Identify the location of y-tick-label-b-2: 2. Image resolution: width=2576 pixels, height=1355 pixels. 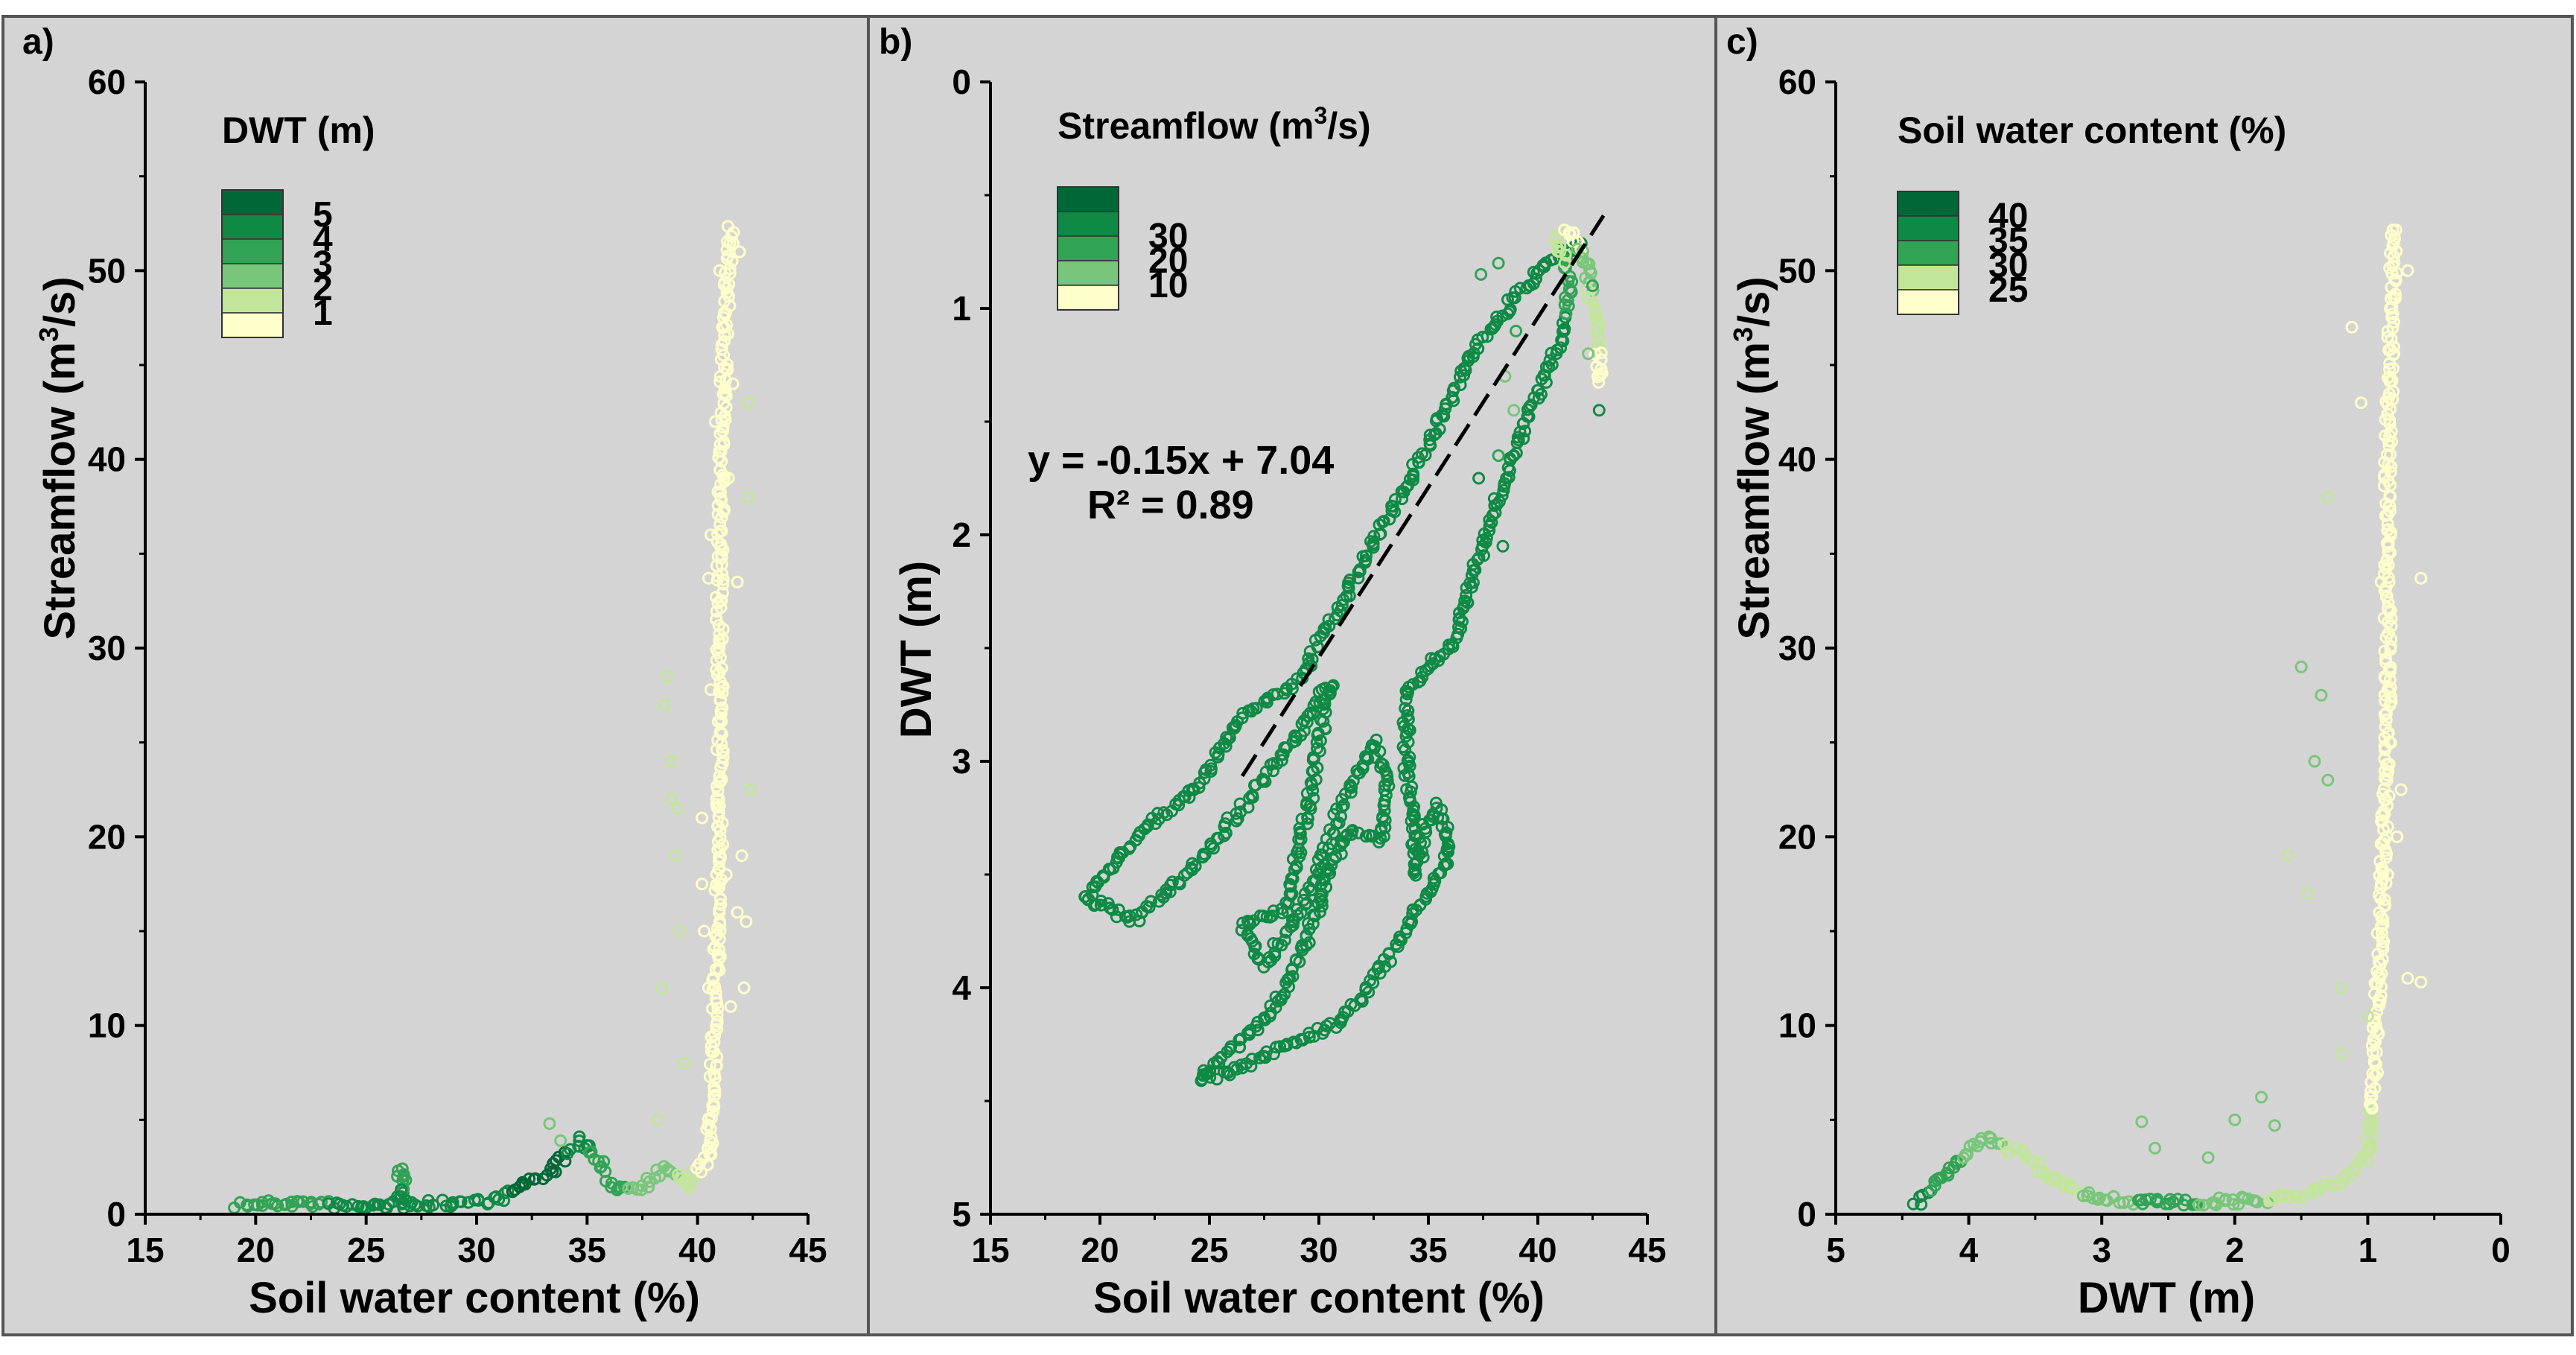
(961, 534).